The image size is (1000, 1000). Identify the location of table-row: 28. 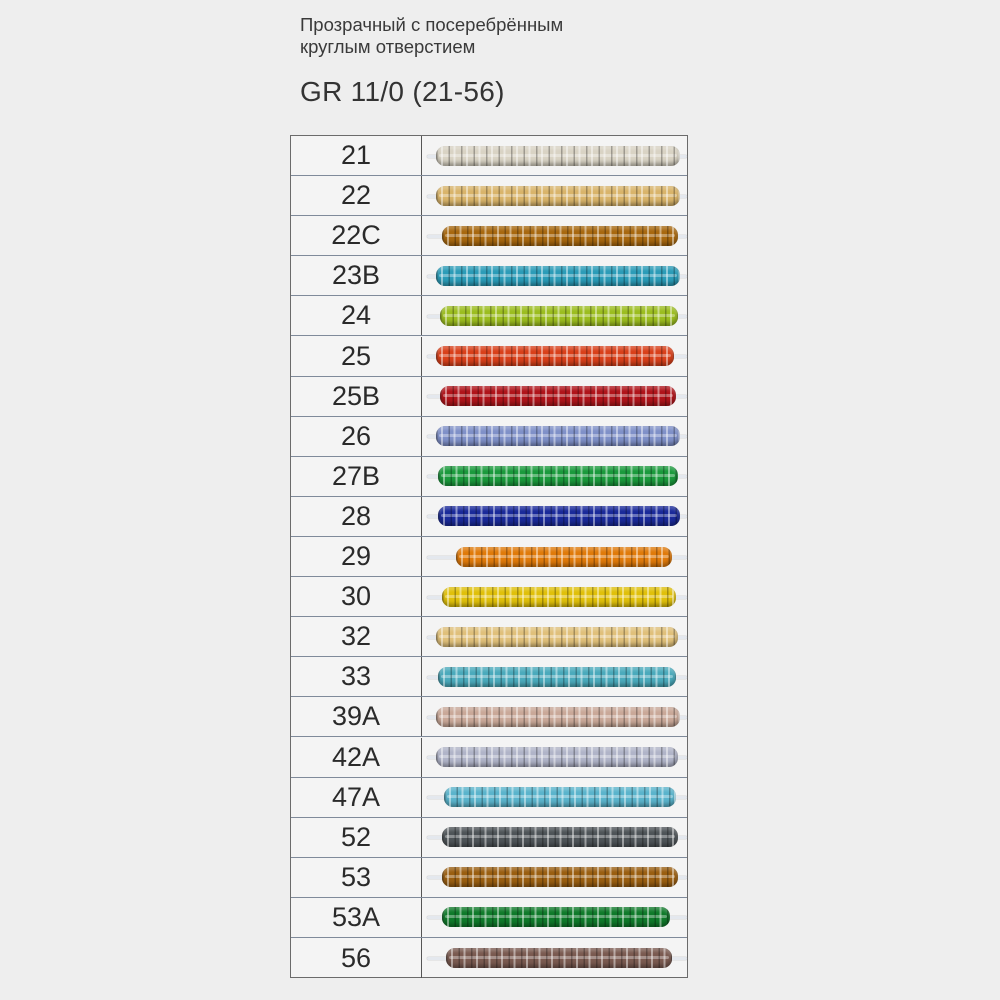
(489, 516).